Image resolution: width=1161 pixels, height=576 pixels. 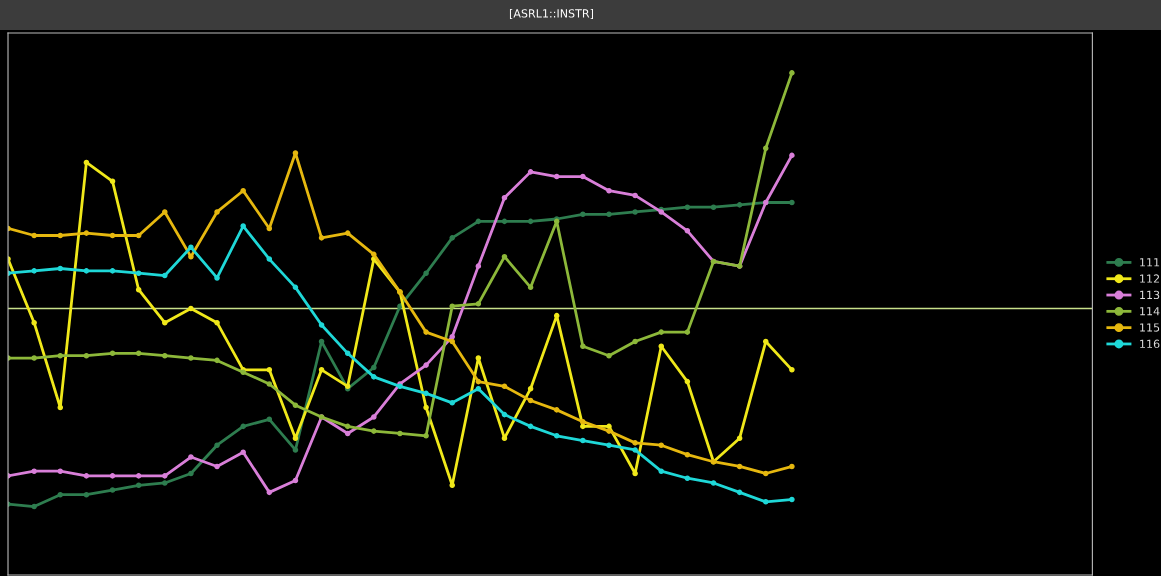 What do you see at coordinates (1150, 262) in the screenshot?
I see `legend-label: 111` at bounding box center [1150, 262].